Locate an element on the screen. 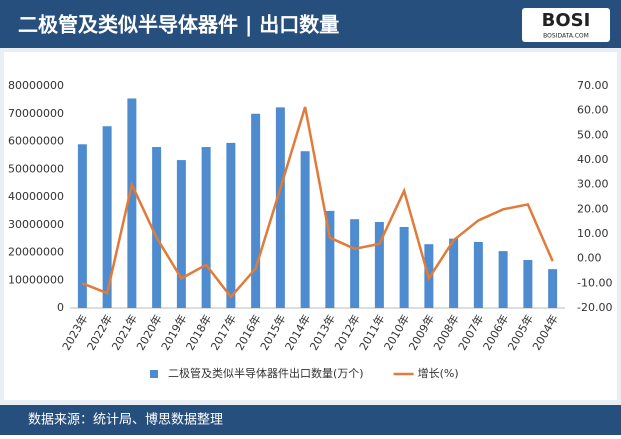  legend-label: 增长(%) is located at coordinates (438, 373).